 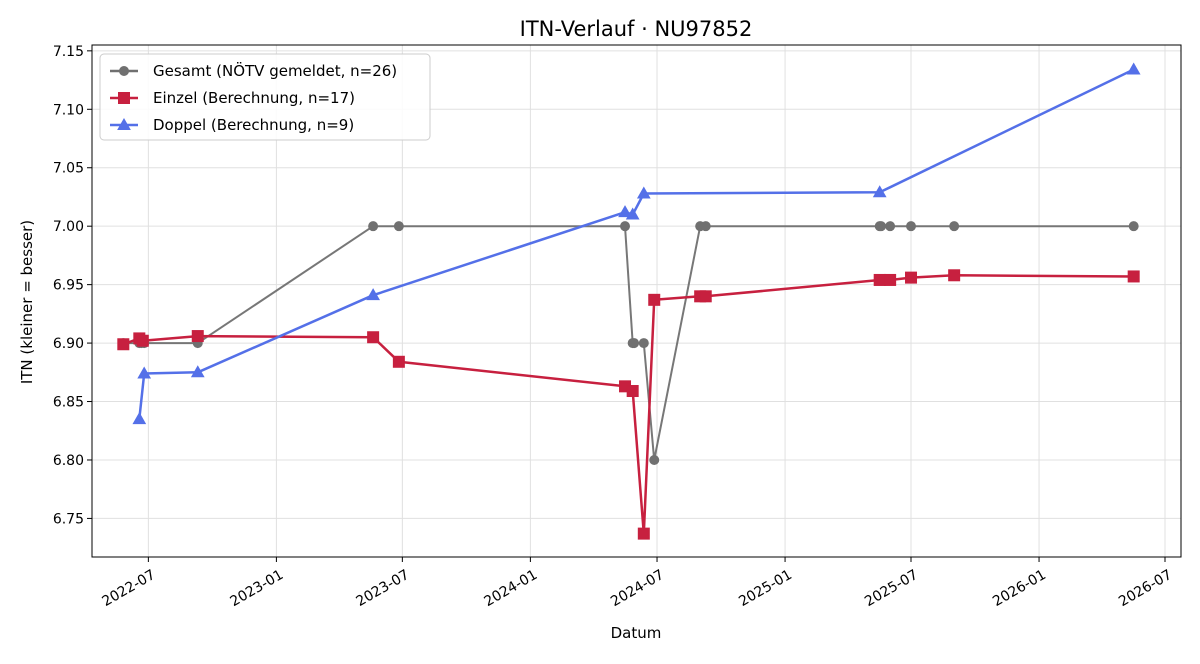 I want to click on legend-label: Einzel (Berechnung, n=17), so click(x=254, y=98).